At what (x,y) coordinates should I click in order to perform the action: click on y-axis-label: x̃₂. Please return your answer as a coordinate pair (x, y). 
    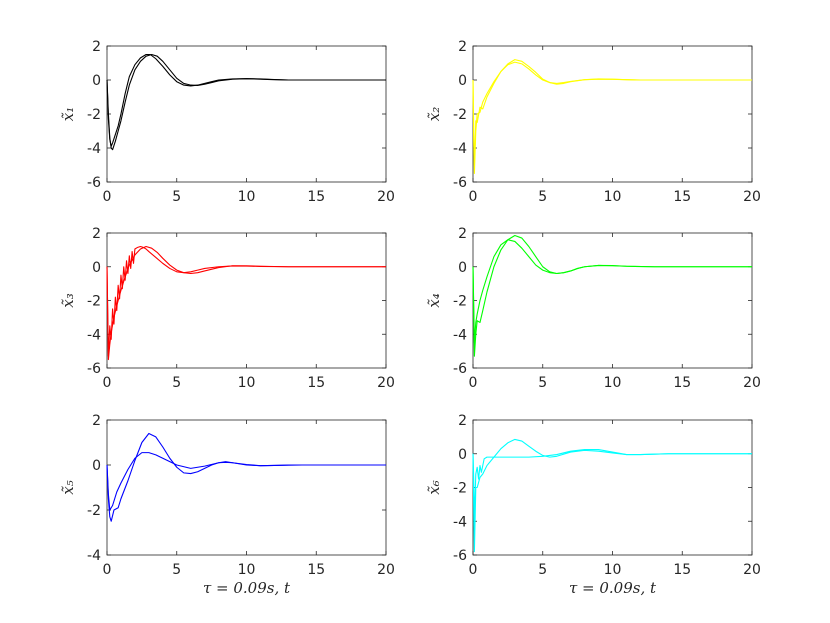
    Looking at the image, I should click on (434, 114).